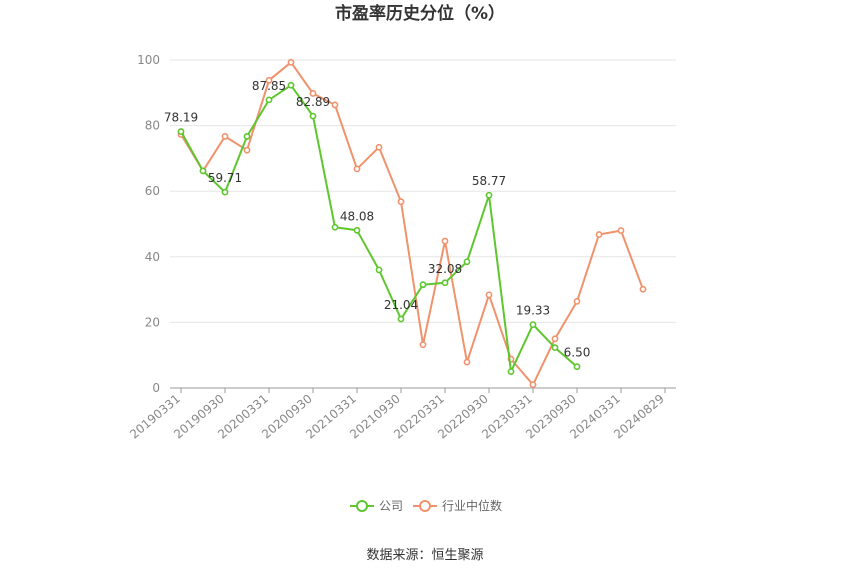 This screenshot has width=850, height=575. What do you see at coordinates (152, 322) in the screenshot?
I see `y-tick-label: 20` at bounding box center [152, 322].